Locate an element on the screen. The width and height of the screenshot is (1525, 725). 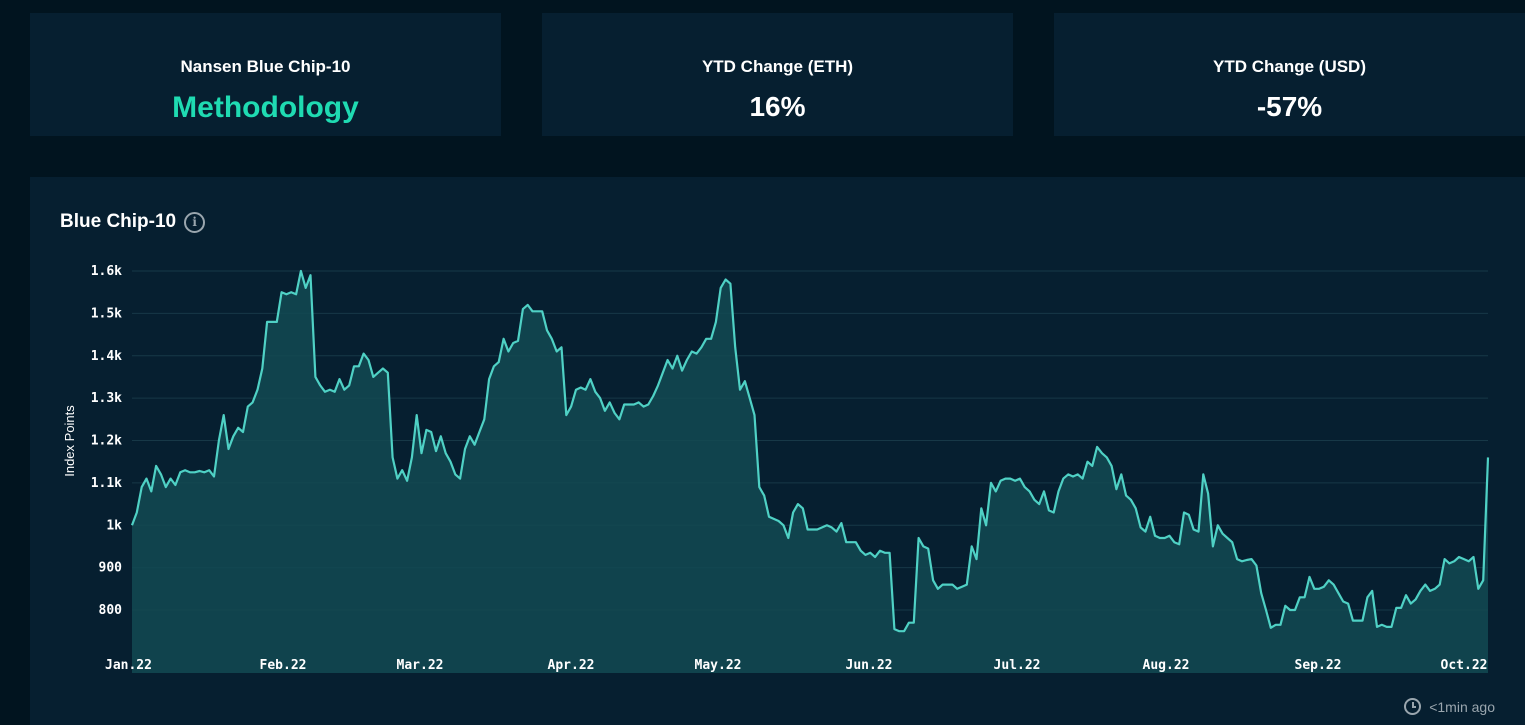
x-tick-label: Sep.22 is located at coordinates (1318, 665).